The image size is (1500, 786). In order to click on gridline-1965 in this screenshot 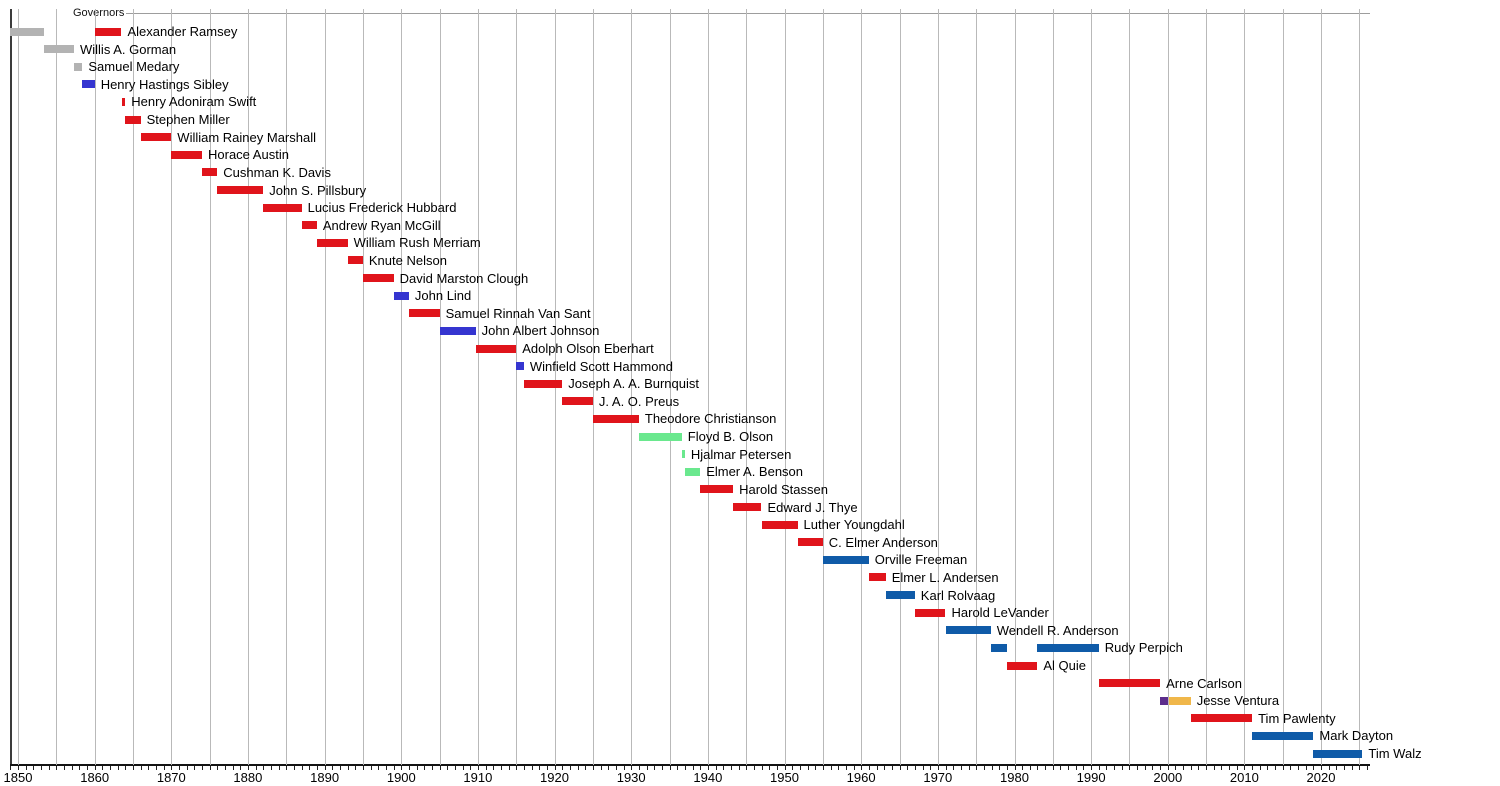, I will do `click(900, 387)`.